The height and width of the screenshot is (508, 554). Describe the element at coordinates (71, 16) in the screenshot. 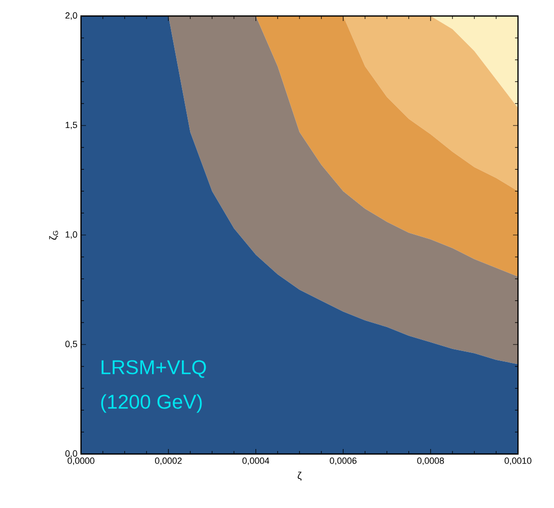

I see `y-tick-label: 2,0` at that location.